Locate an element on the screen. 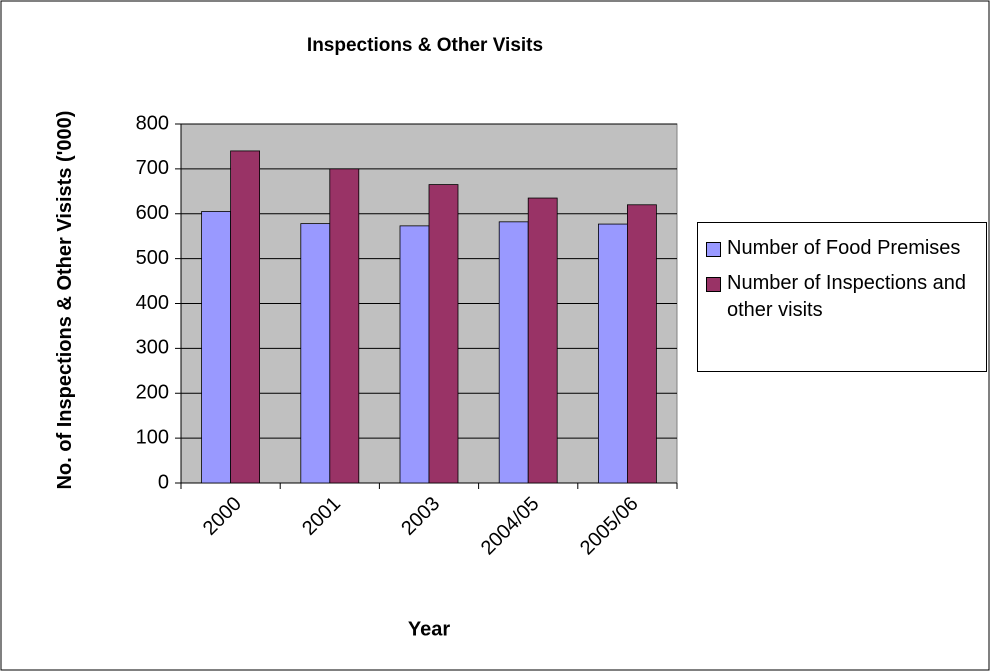 Image resolution: width=990 pixels, height=671 pixels. y-tick-label: 800 is located at coordinates (152, 123).